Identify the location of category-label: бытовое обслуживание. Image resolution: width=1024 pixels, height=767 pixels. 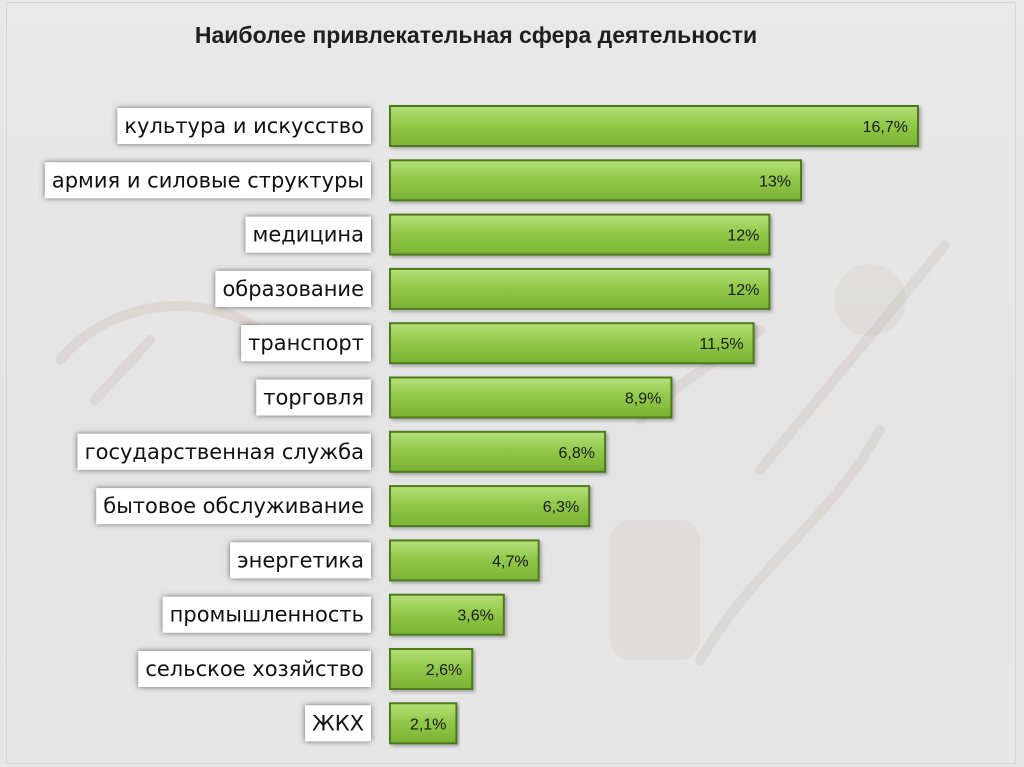
(233, 506).